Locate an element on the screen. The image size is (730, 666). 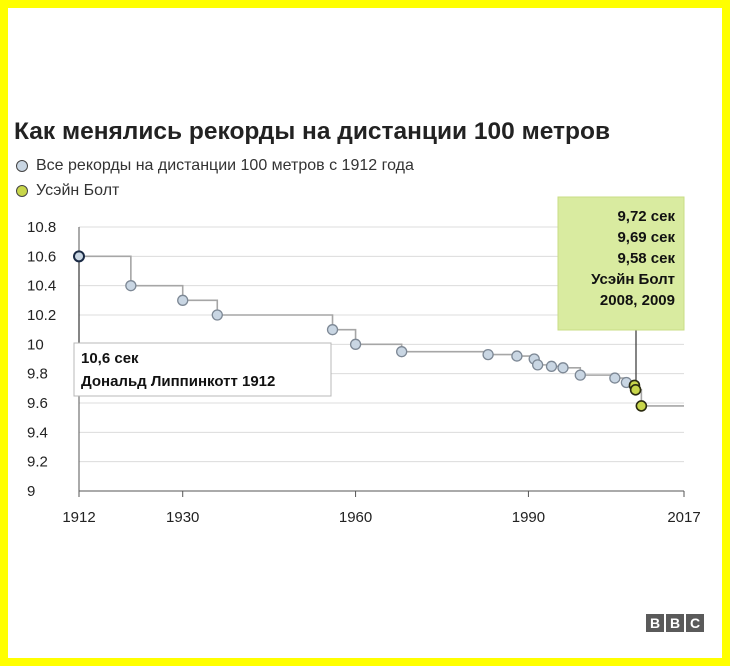
y-tick-label: 10.4 is located at coordinates (41, 286).